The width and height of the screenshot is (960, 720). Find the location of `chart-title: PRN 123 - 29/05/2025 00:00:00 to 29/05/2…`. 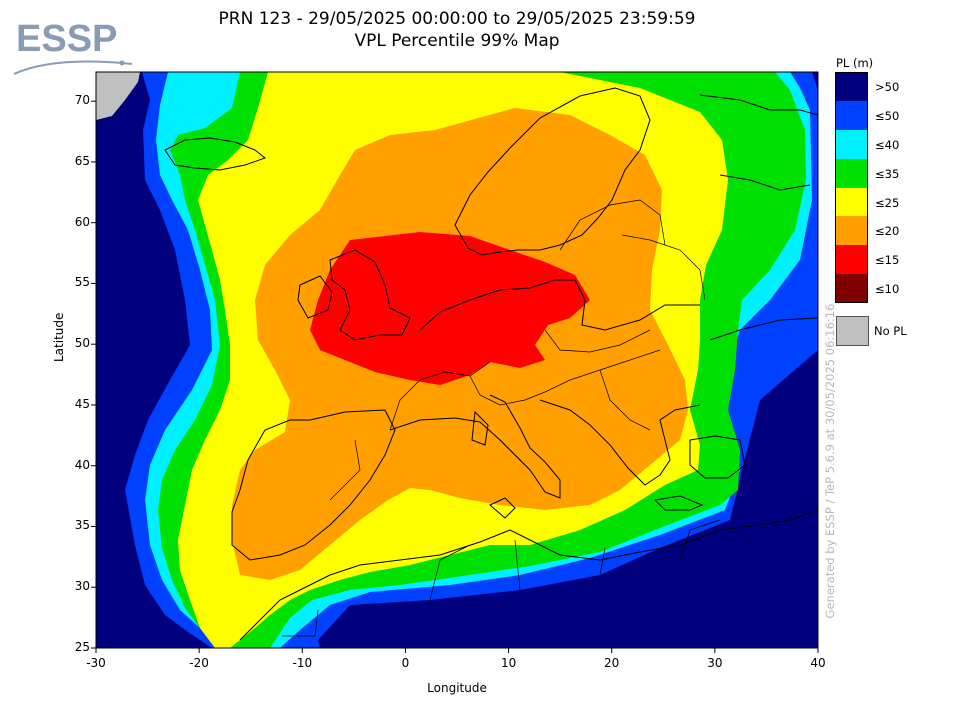

chart-title: PRN 123 - 29/05/2025 00:00:00 to 29/05/2… is located at coordinates (457, 30).